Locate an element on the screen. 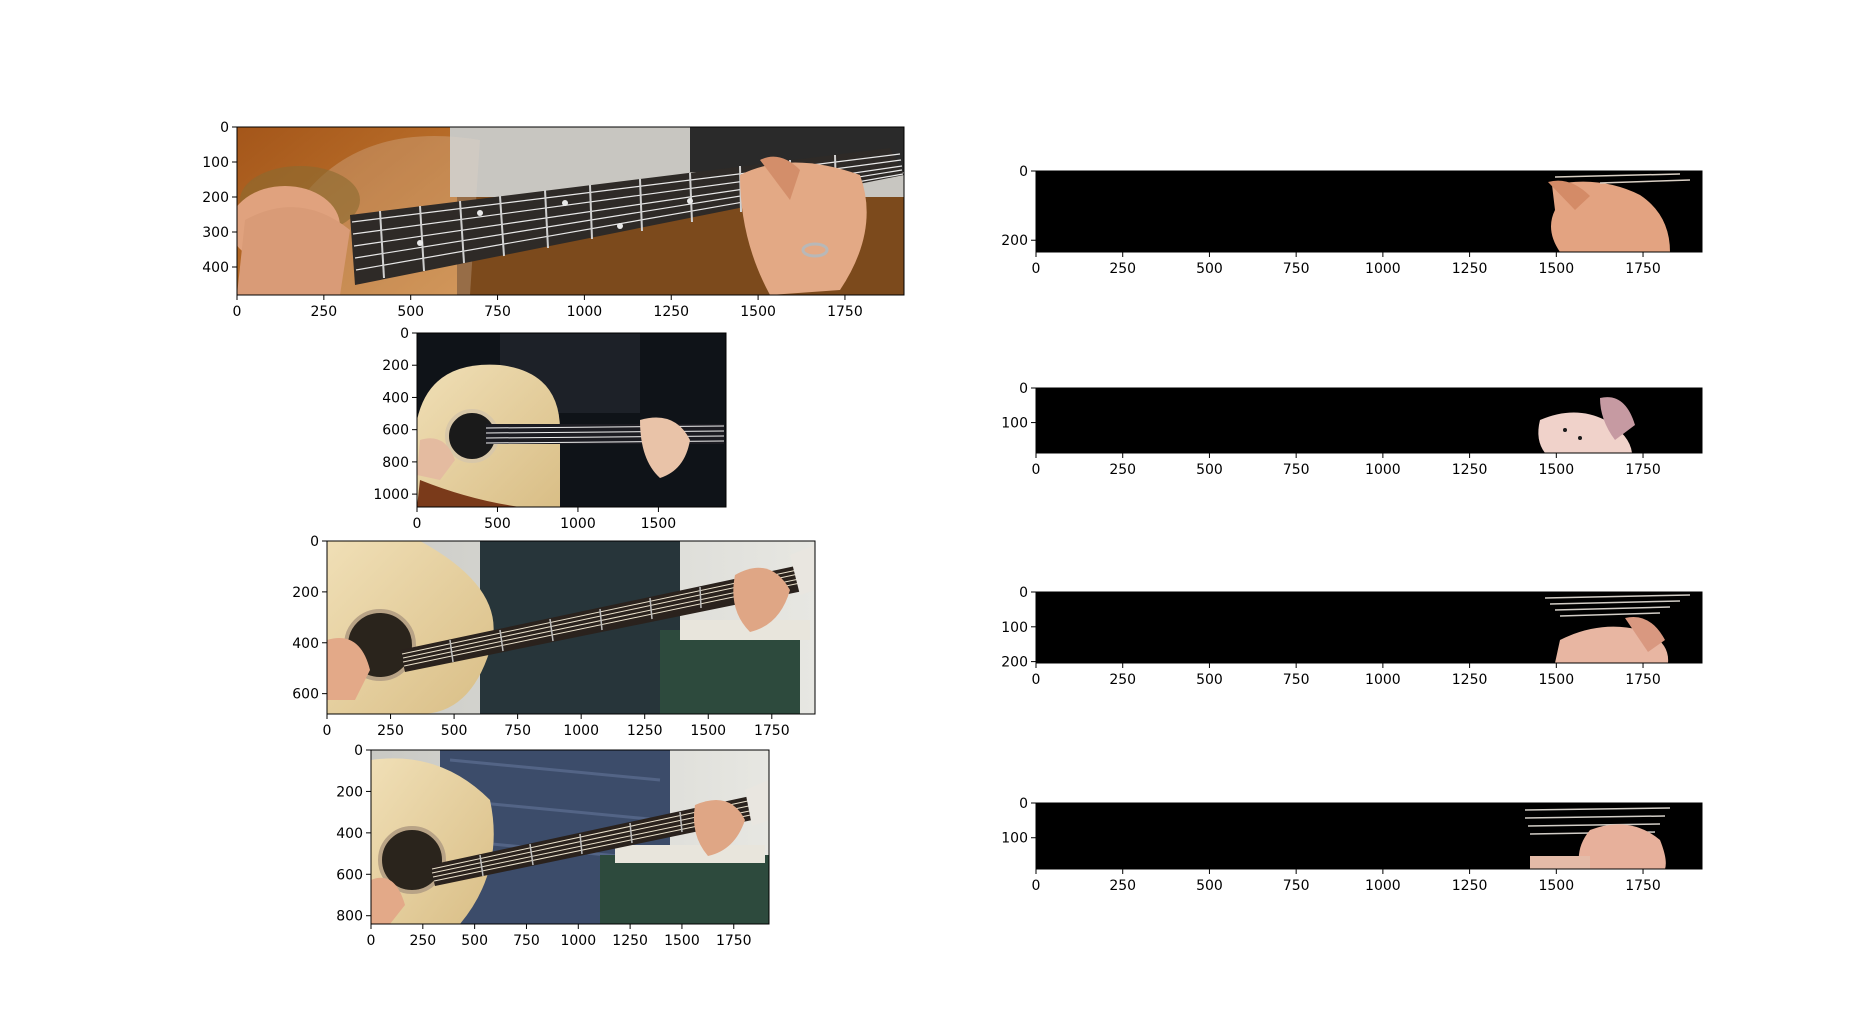 The image size is (1864, 1022). original-frame-3-axes: 0 250 500 750 1000 1250 1500 1750 0 200 400 600 is located at coordinates (540, 636).